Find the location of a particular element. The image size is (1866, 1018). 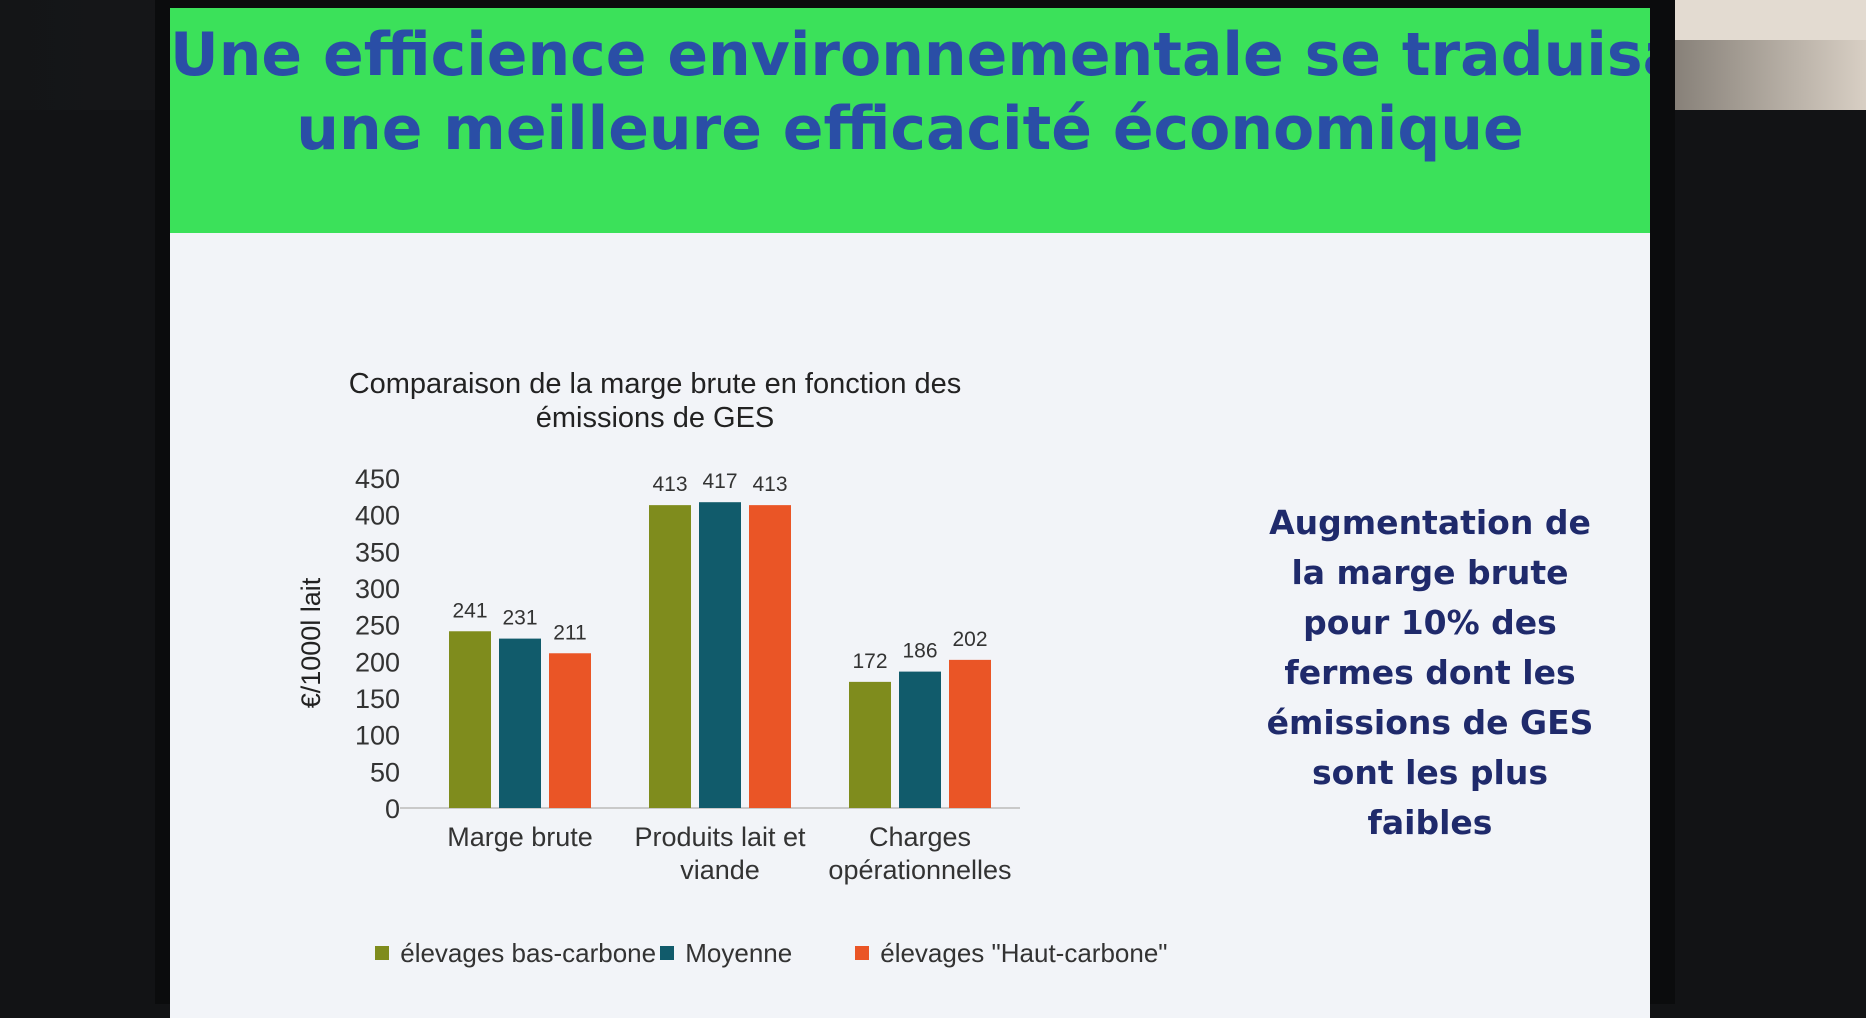

y-tick-label: 300 is located at coordinates (377, 589).